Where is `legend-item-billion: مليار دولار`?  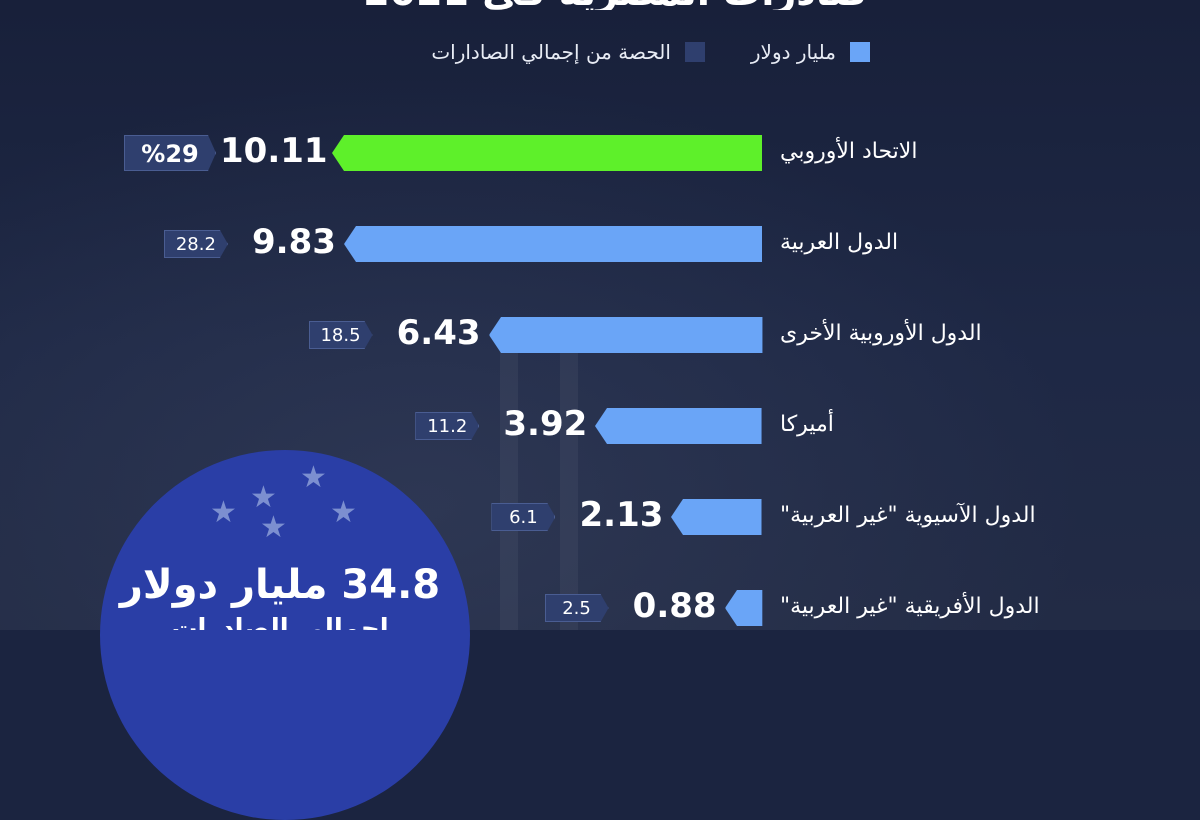
legend-item-billion: مليار دولار is located at coordinates (810, 52).